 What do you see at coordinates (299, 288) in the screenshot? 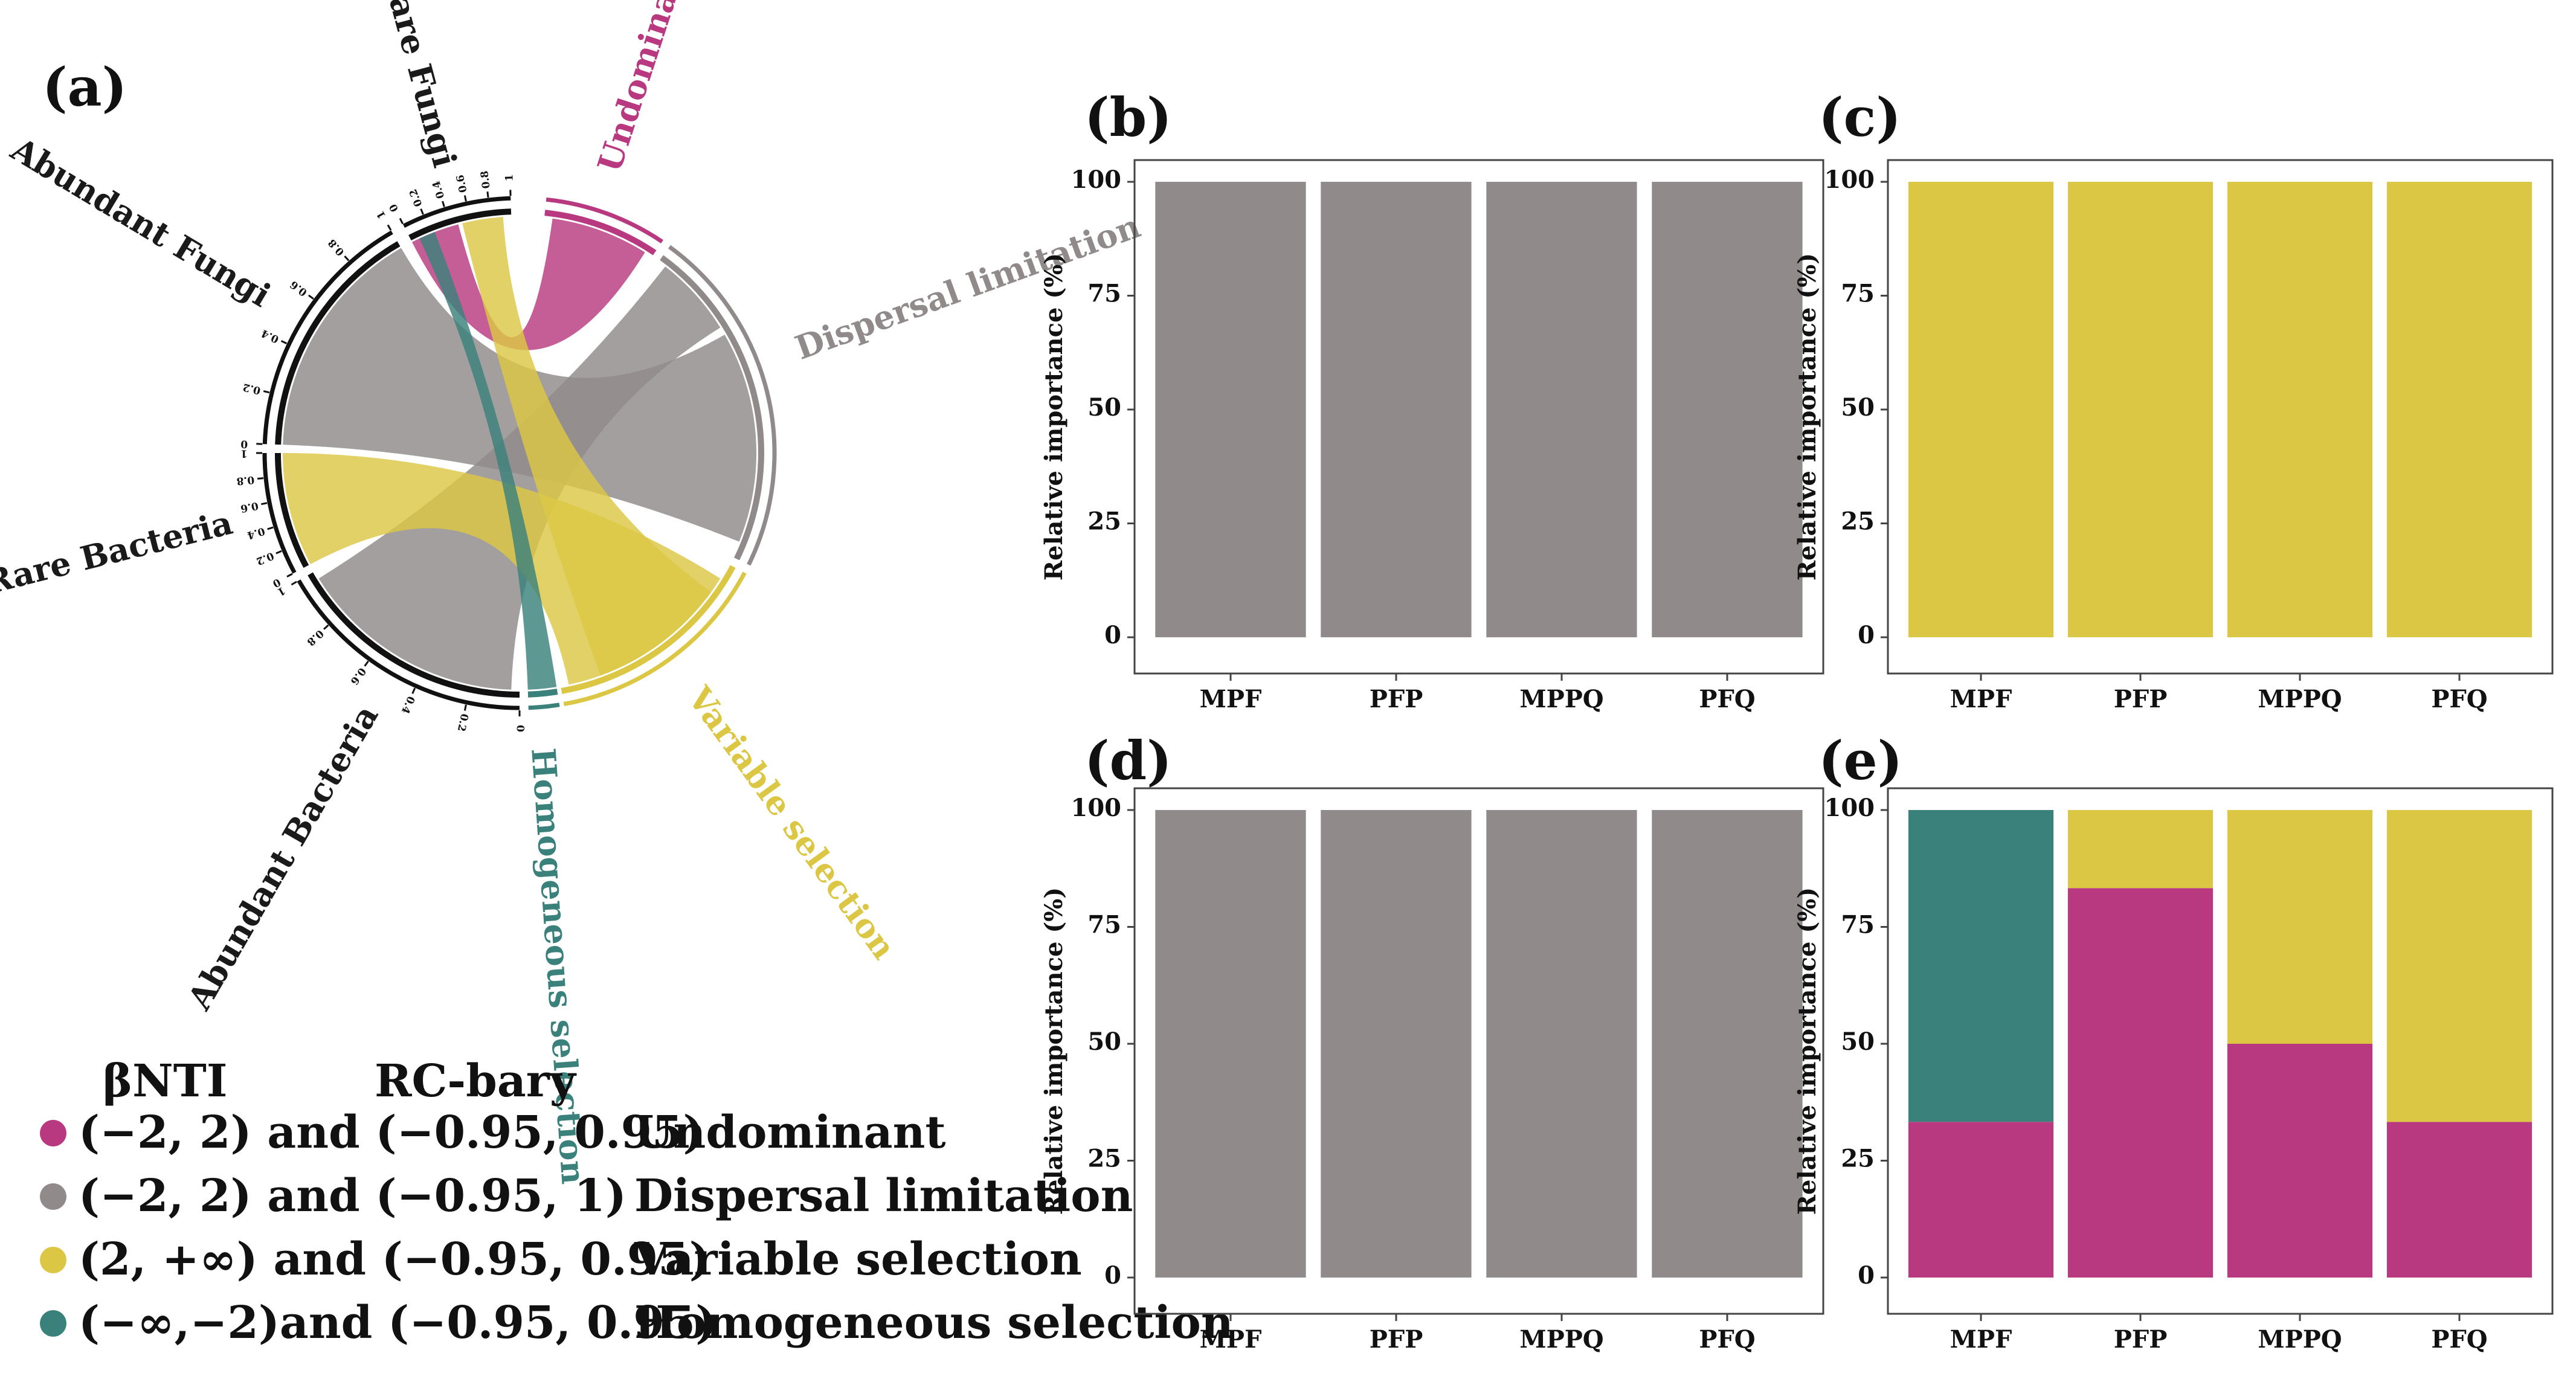
I see `chord-tick-label: 0.6` at bounding box center [299, 288].